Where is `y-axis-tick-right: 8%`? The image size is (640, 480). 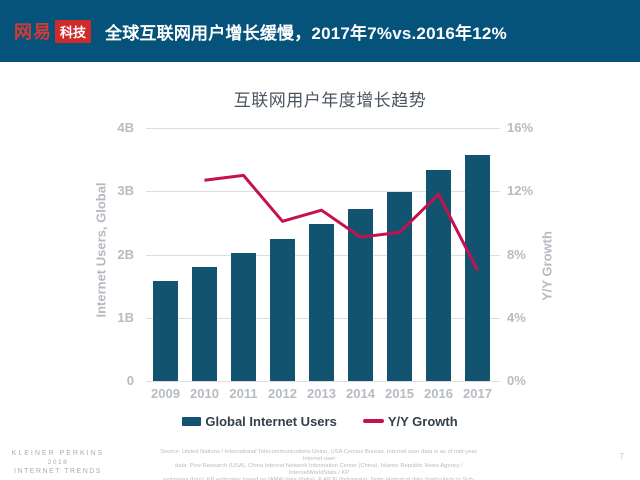 y-axis-tick-right: 8% is located at coordinates (516, 254).